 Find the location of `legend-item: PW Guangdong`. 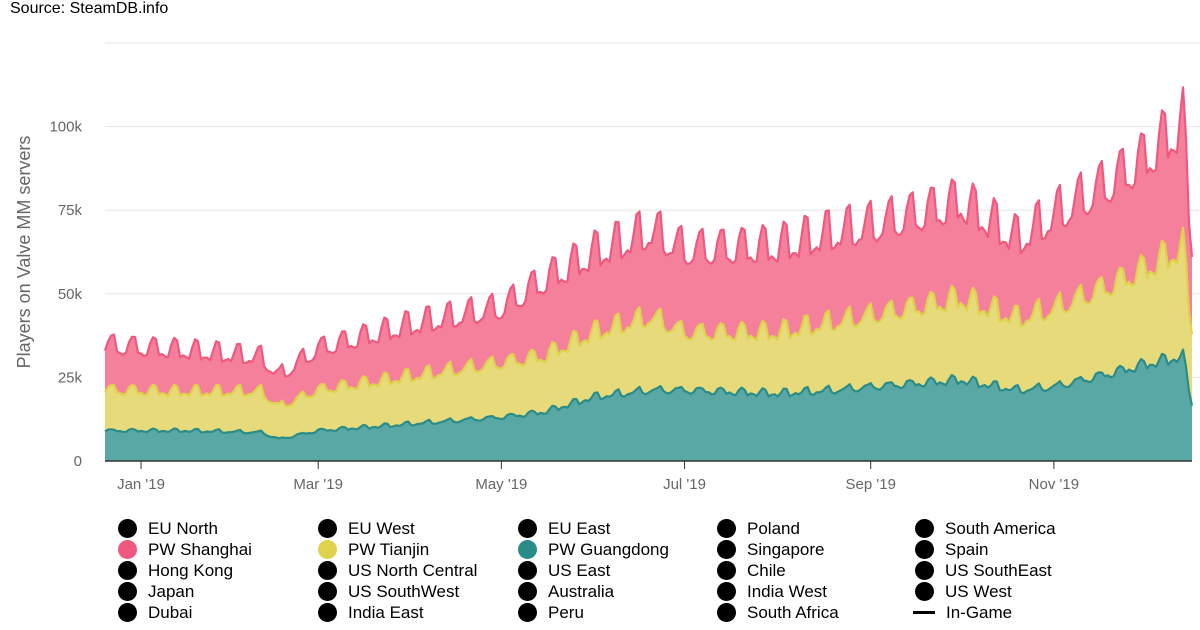

legend-item: PW Guangdong is located at coordinates (593, 549).